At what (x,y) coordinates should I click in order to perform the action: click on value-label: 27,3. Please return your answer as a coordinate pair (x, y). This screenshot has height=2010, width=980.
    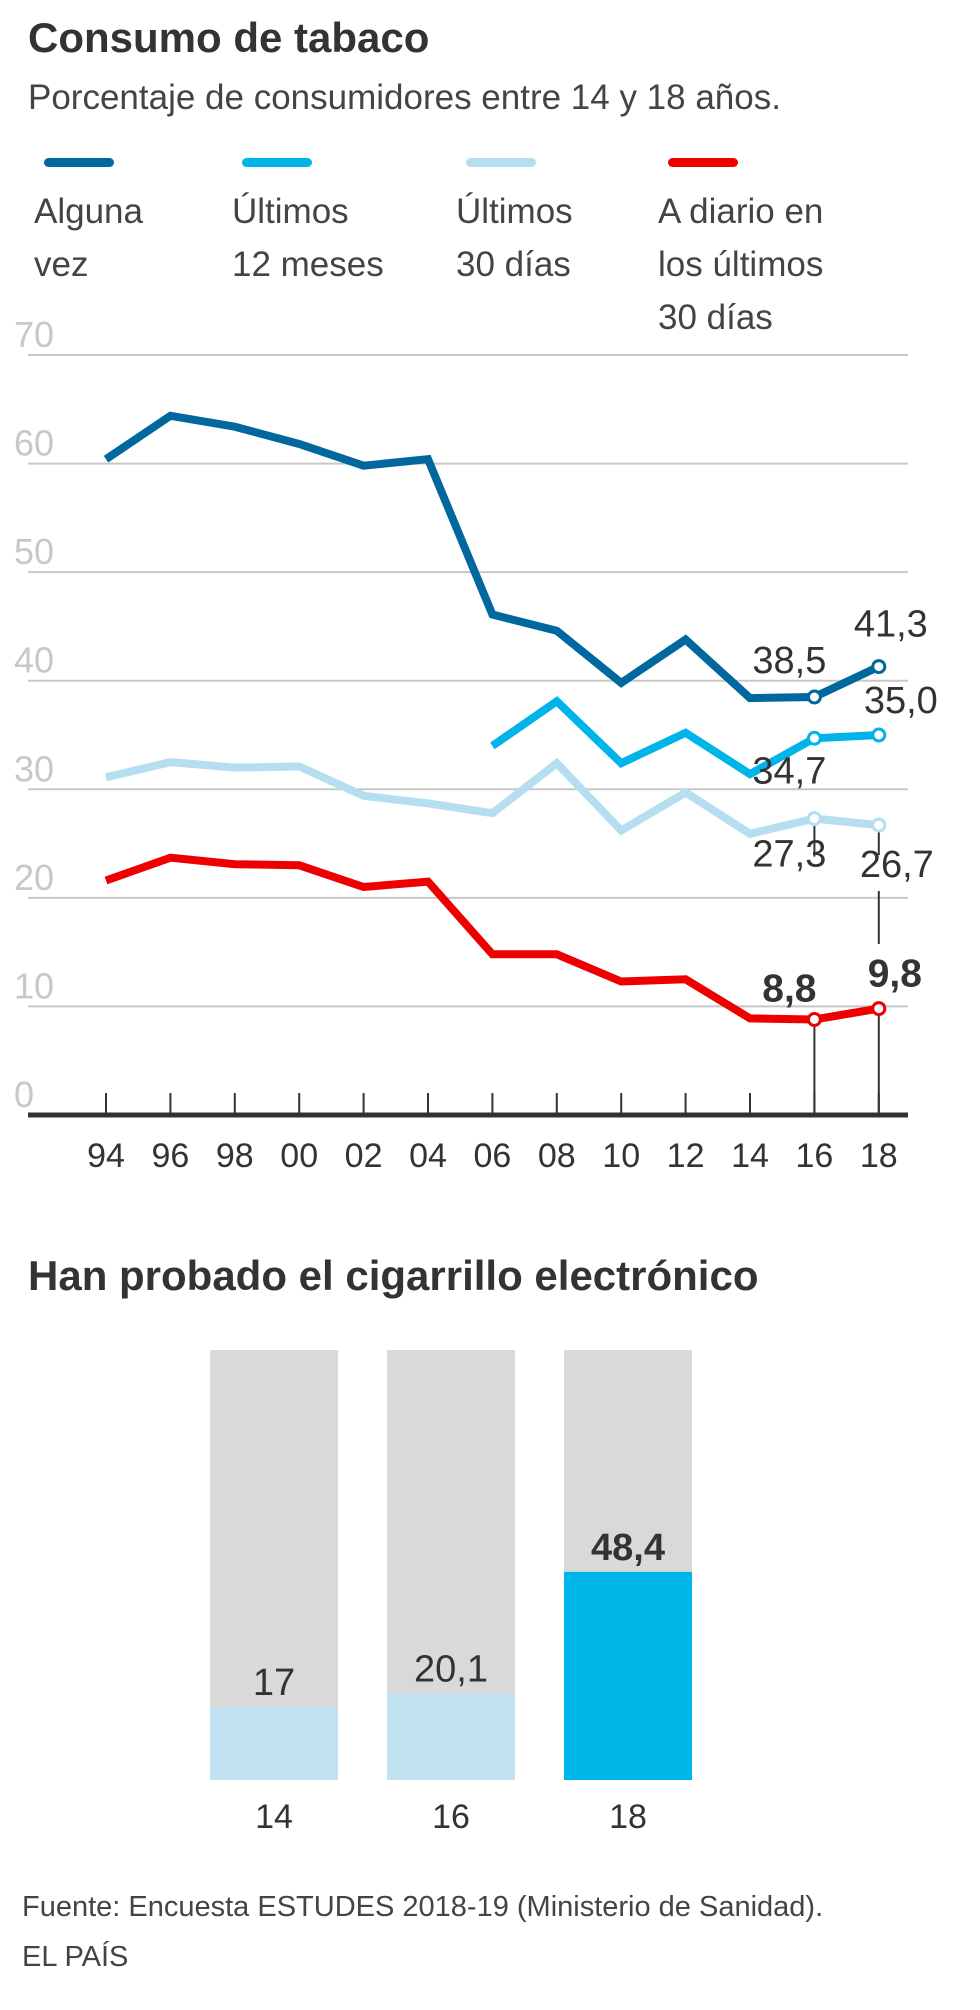
    Looking at the image, I should click on (789, 855).